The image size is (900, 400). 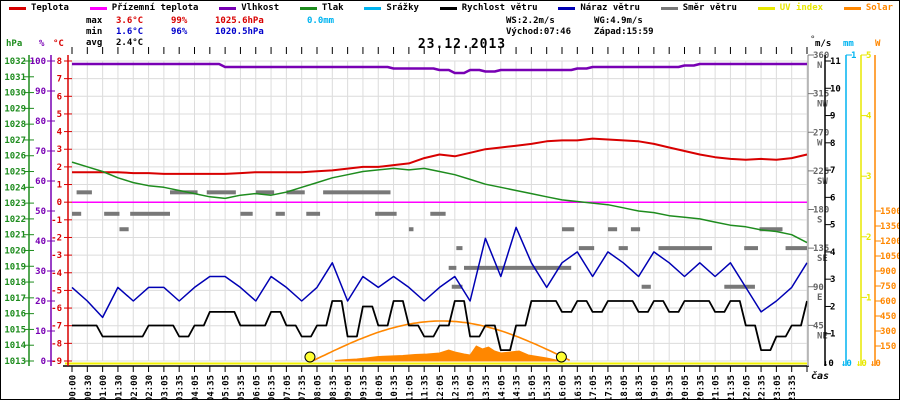 What do you see at coordinates (40, 92) in the screenshot?
I see `tick-label: 90` at bounding box center [40, 92].